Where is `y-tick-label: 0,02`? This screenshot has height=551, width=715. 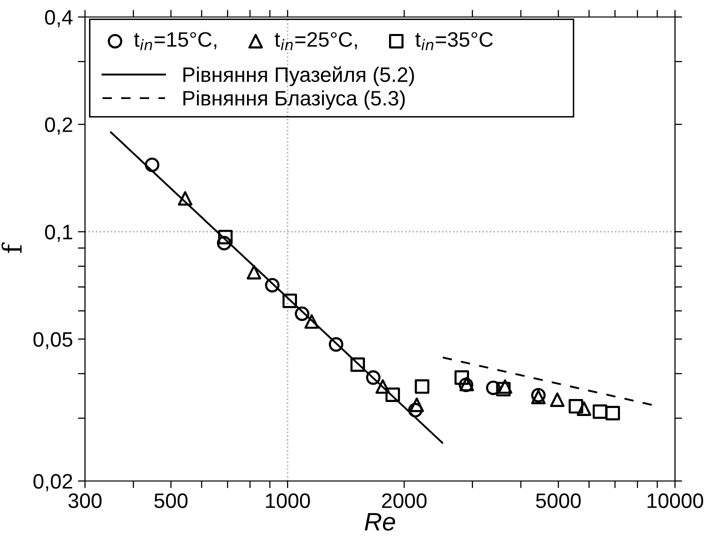 y-tick-label: 0,02 is located at coordinates (52, 483).